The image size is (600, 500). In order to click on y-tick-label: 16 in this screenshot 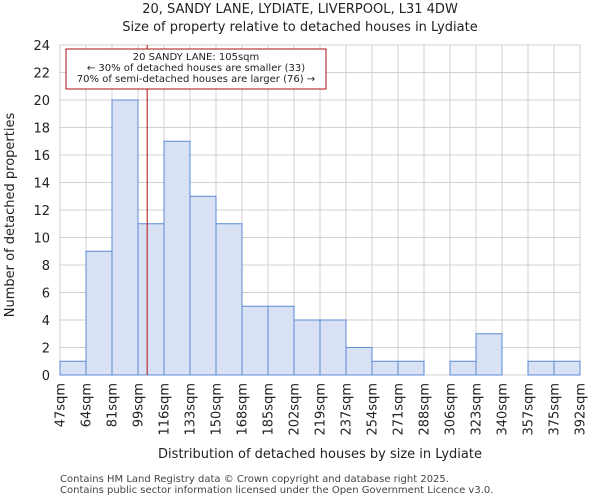, I will do `click(41, 156)`.